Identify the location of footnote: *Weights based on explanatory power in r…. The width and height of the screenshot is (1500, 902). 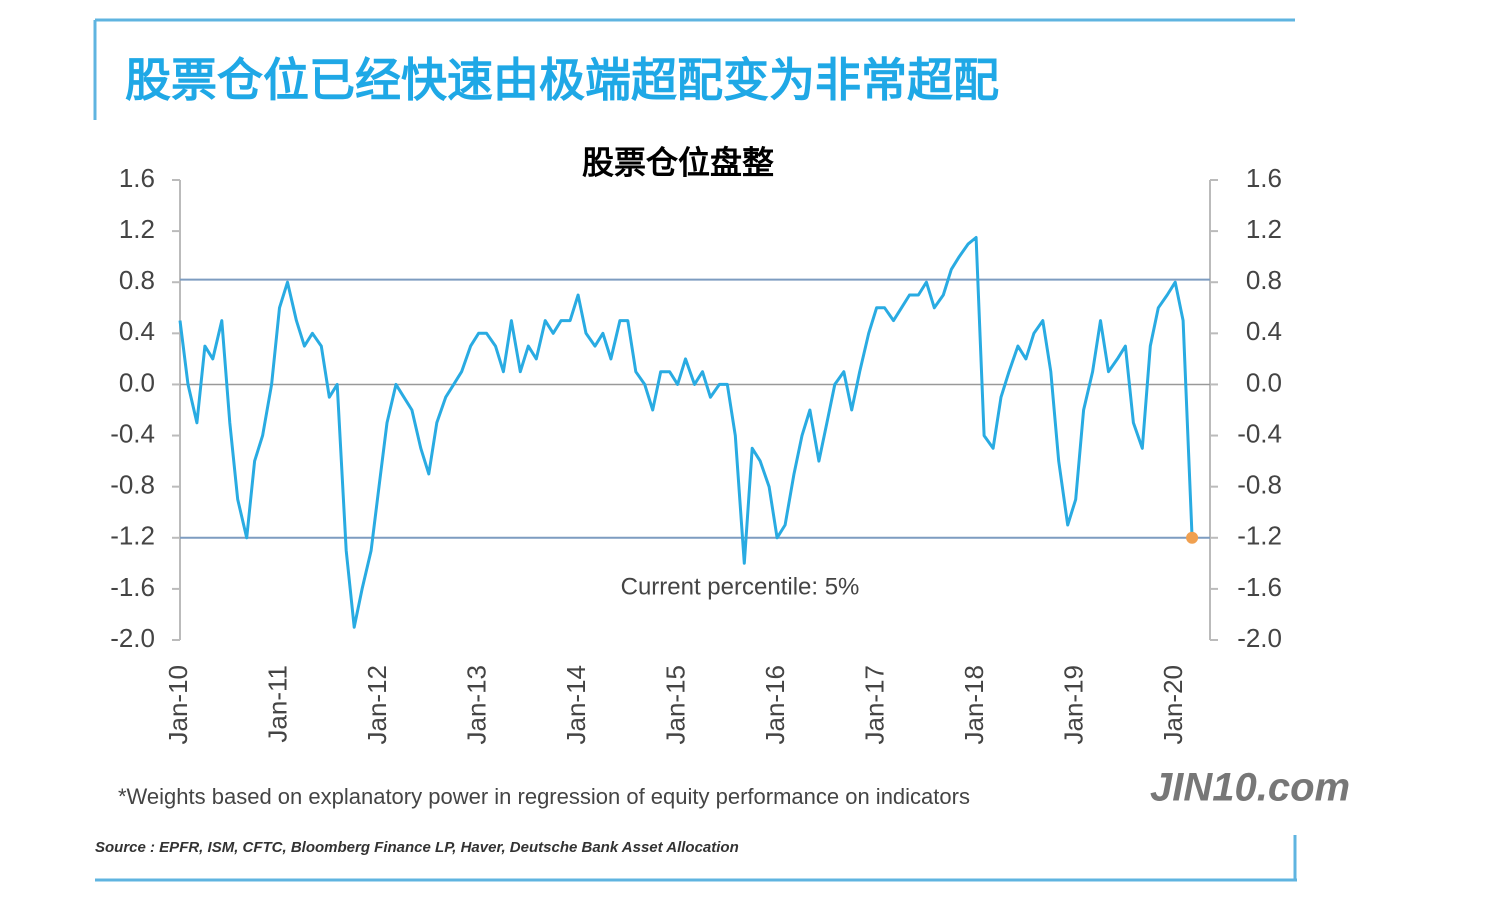
(544, 796).